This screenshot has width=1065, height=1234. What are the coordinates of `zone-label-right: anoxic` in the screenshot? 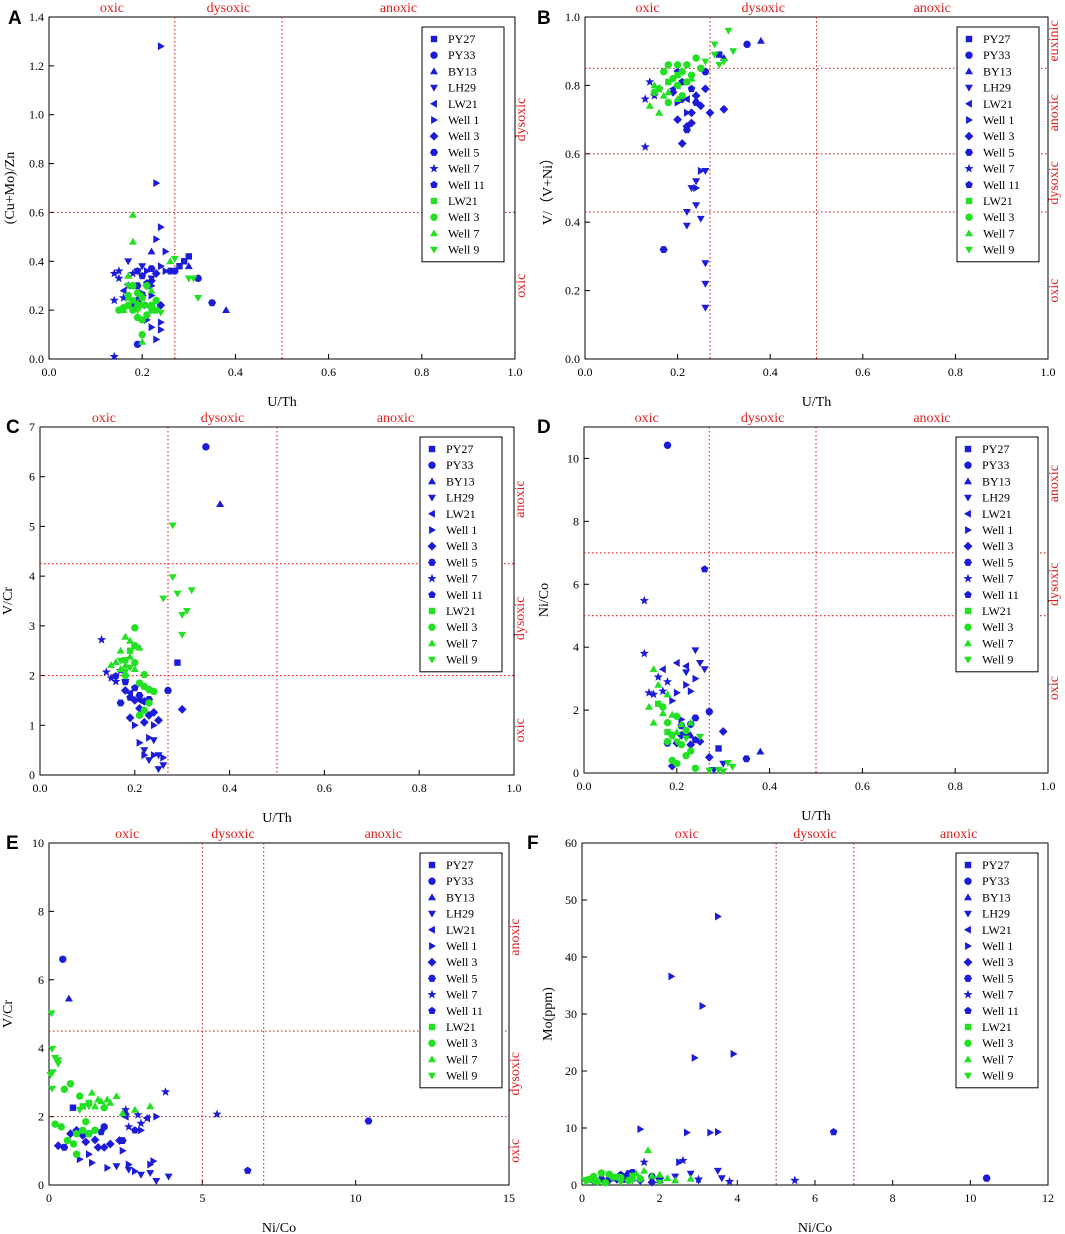 It's located at (1054, 483).